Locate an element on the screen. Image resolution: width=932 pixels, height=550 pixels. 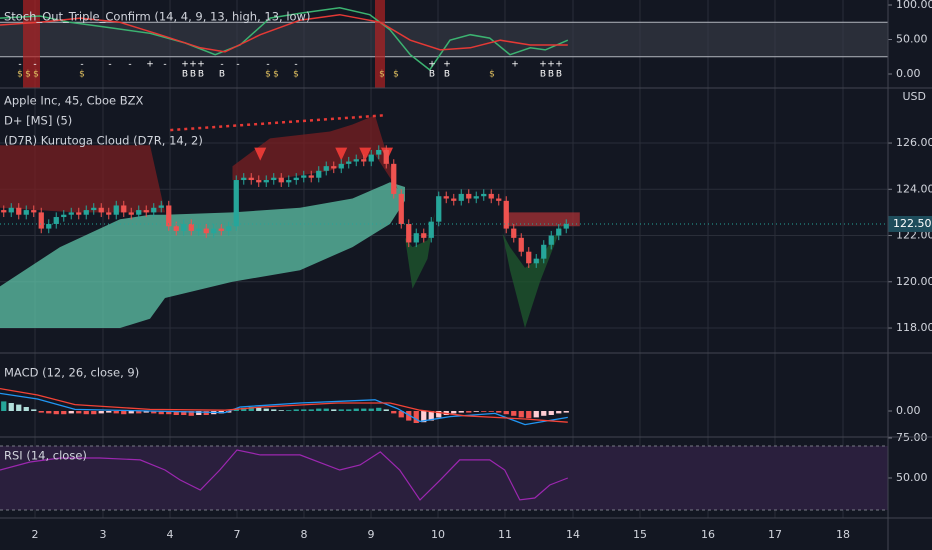
signal-line is located at coordinates (284, 405).